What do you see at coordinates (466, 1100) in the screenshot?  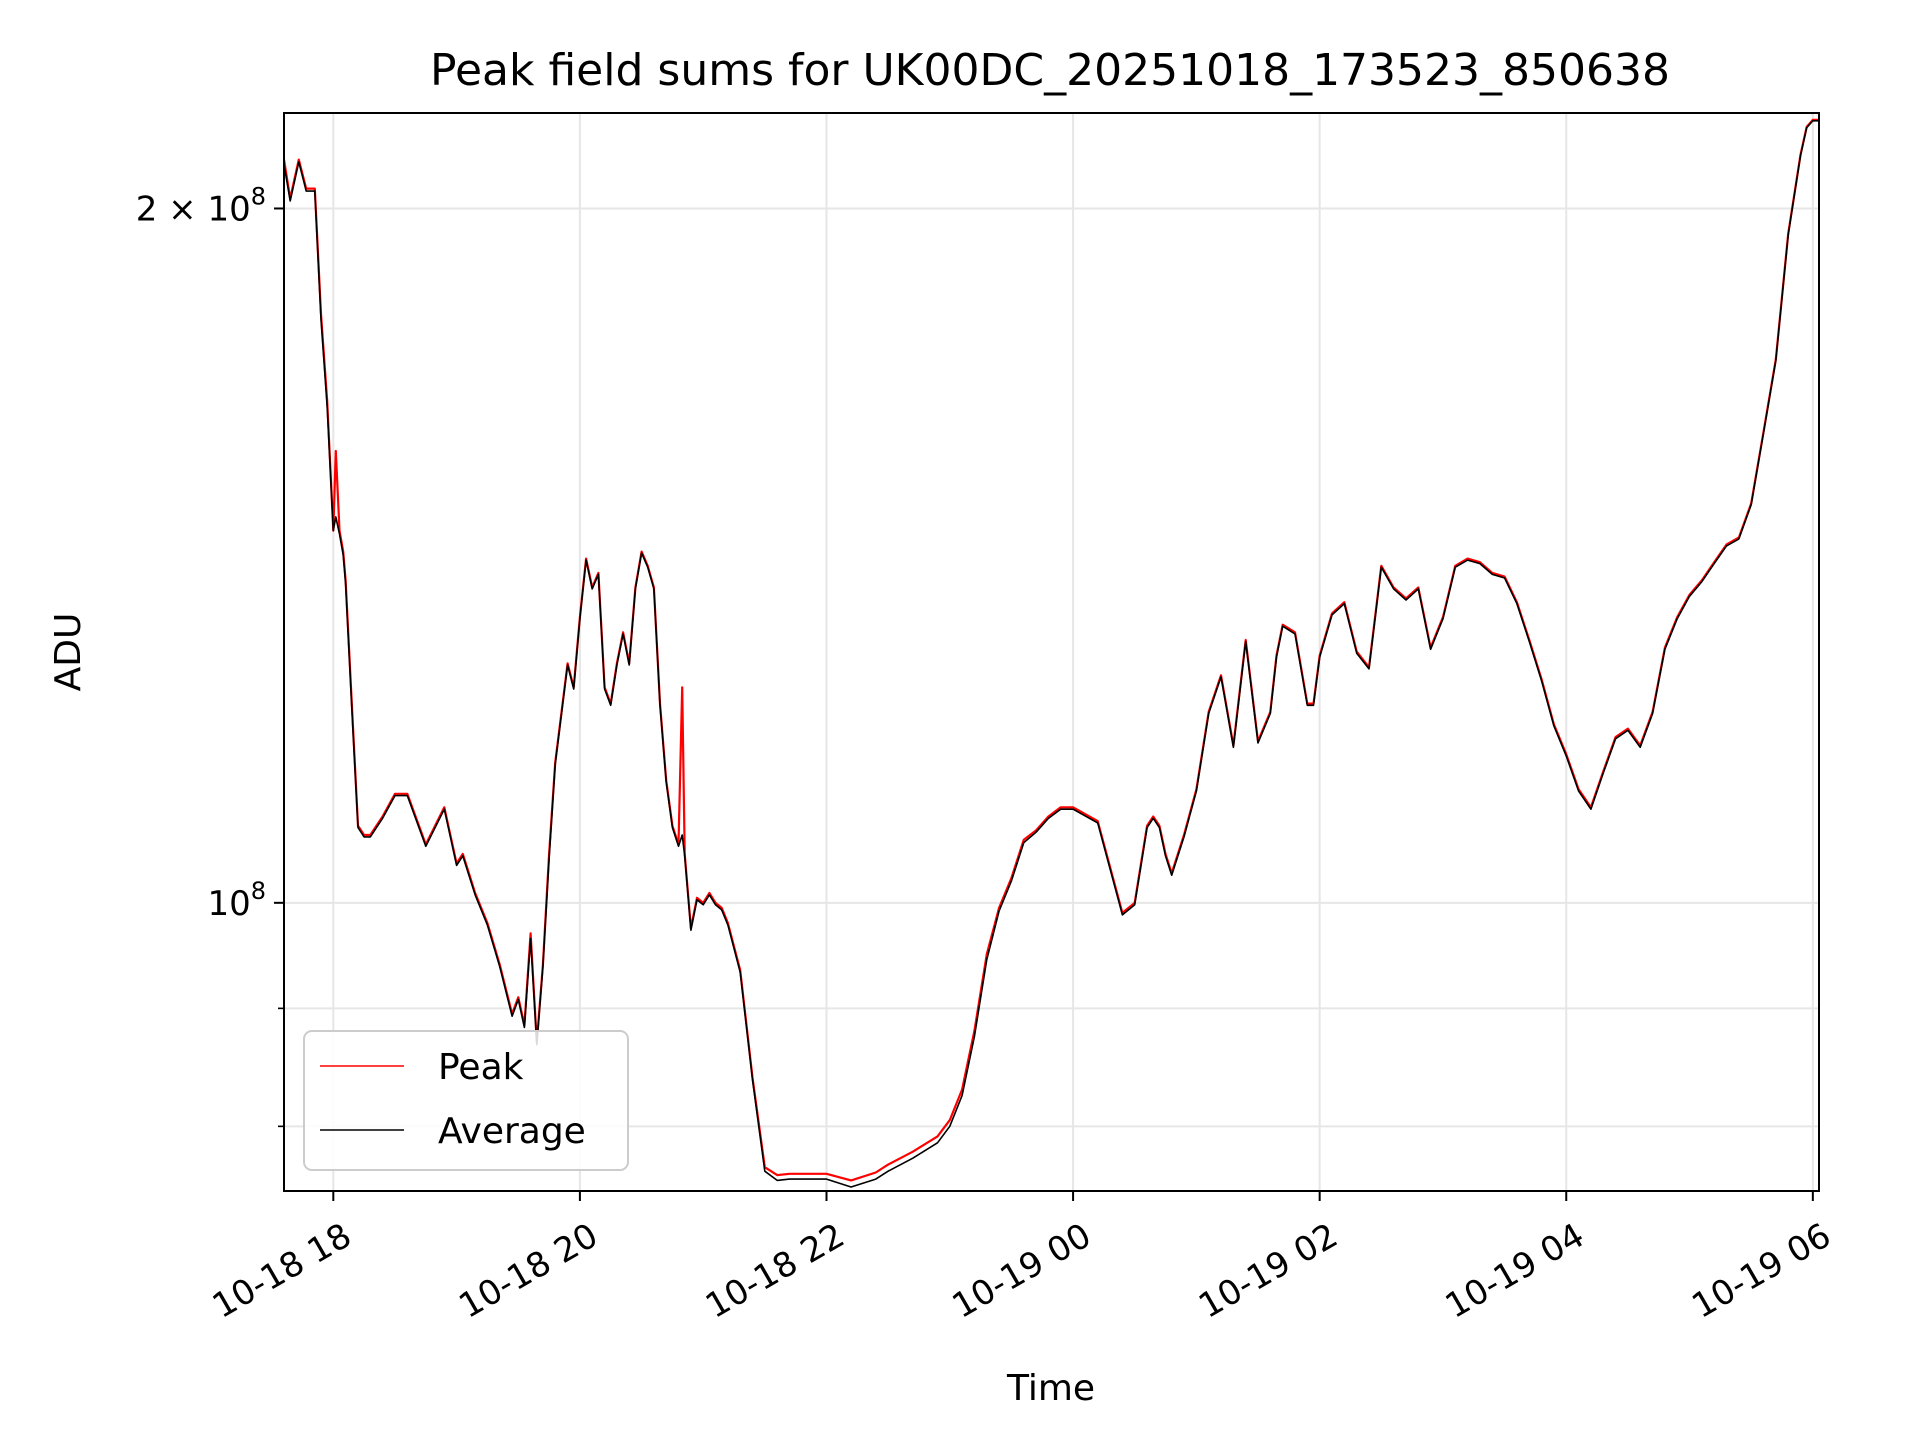 I see `legend: Peak Average` at bounding box center [466, 1100].